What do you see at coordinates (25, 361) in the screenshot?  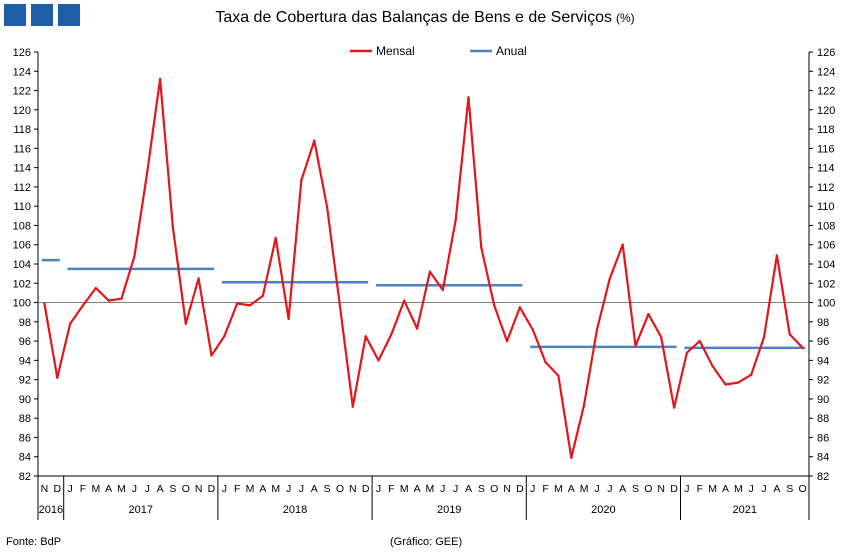 I see `y-tick-label-left: 94` at bounding box center [25, 361].